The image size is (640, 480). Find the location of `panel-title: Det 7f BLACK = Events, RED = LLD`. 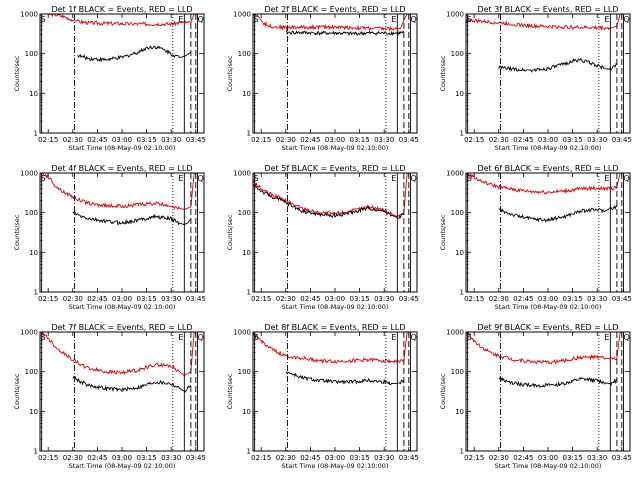

panel-title: Det 7f BLACK = Events, RED = LLD is located at coordinates (121, 327).